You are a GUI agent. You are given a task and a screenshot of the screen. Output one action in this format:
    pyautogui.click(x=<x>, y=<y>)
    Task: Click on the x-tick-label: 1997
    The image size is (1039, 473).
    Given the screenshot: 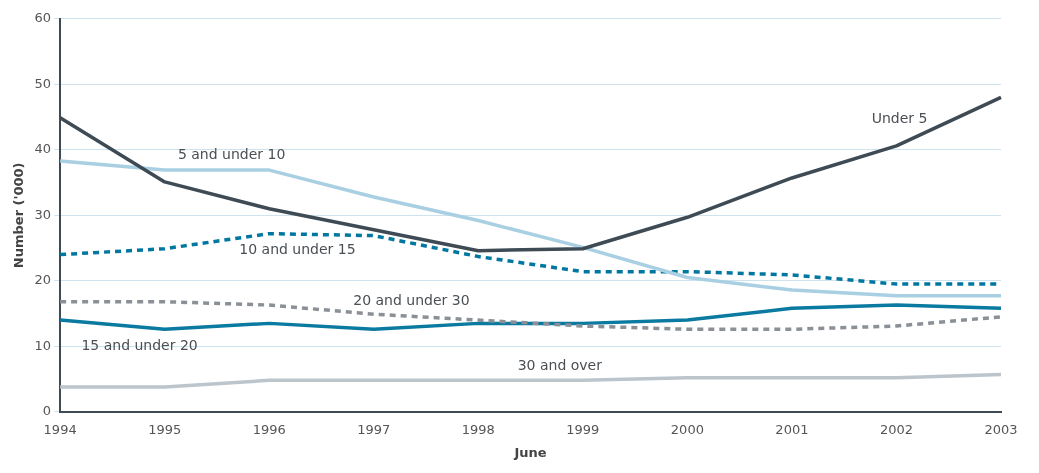 What is the action you would take?
    pyautogui.click(x=374, y=429)
    